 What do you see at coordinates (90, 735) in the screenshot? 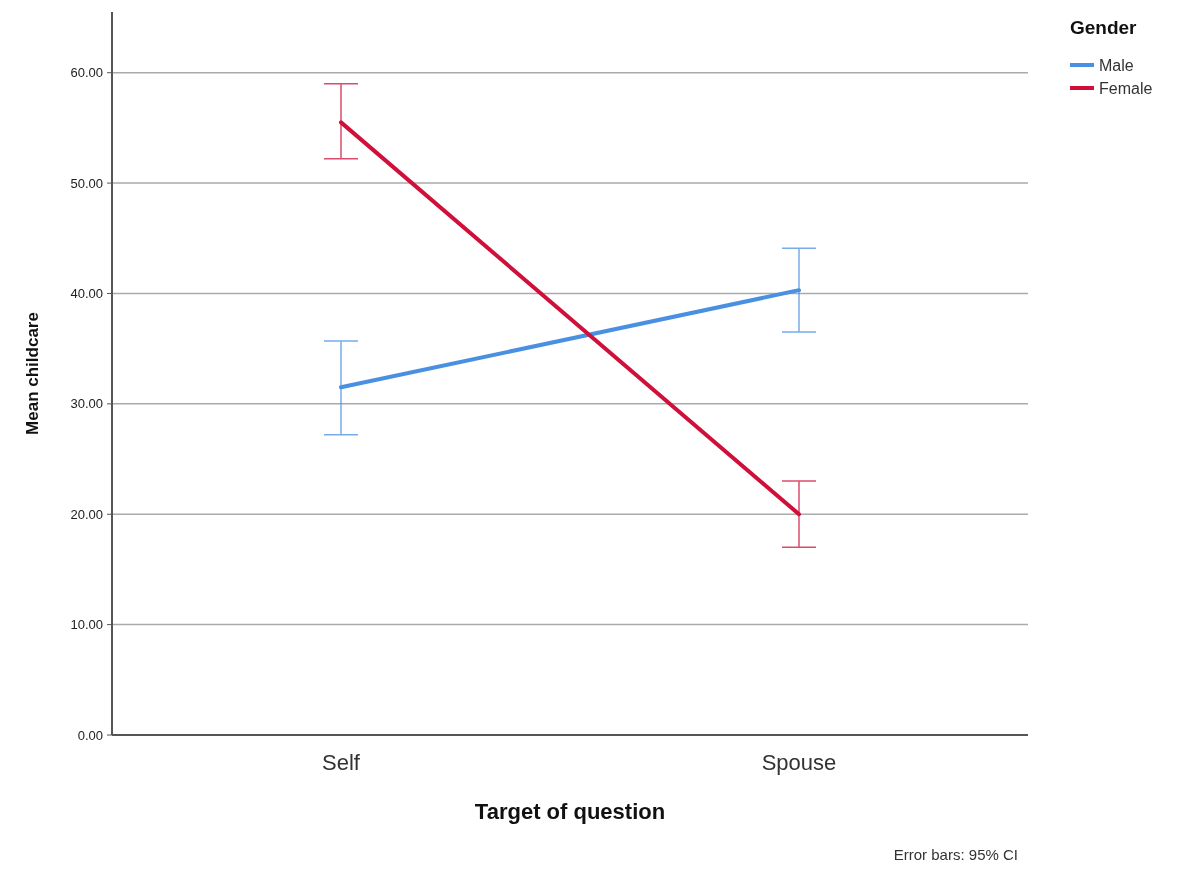
I see `y-tick-label: 0.00` at bounding box center [90, 735].